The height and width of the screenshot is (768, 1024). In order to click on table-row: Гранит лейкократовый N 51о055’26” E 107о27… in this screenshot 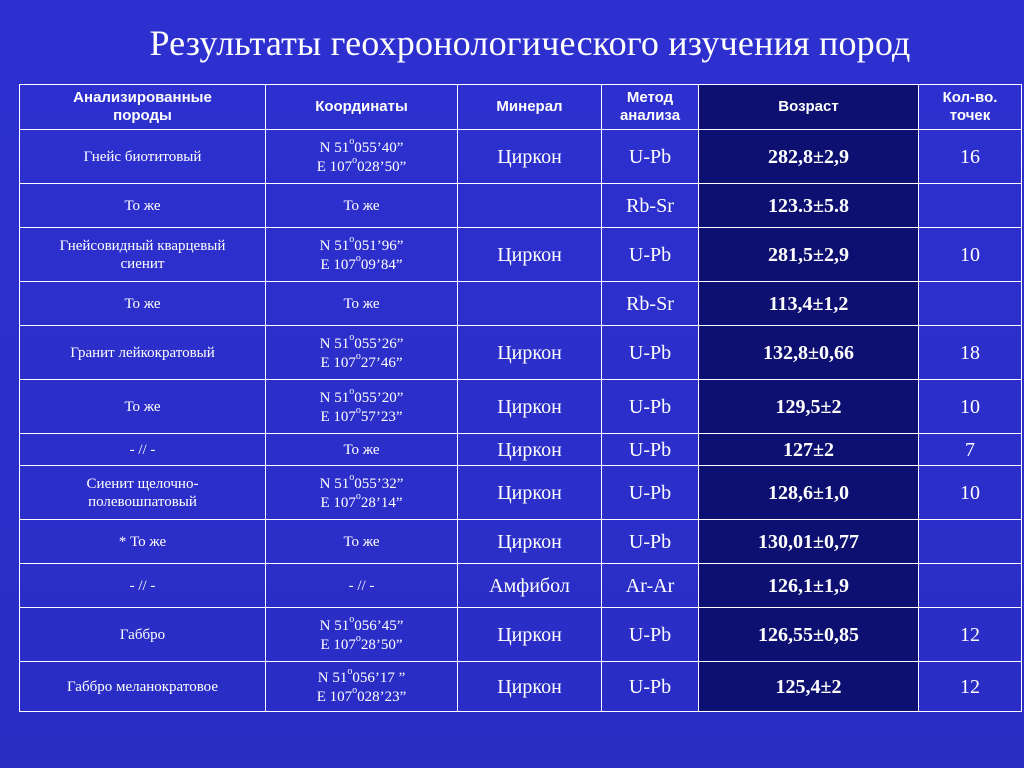, I will do `click(520, 352)`.